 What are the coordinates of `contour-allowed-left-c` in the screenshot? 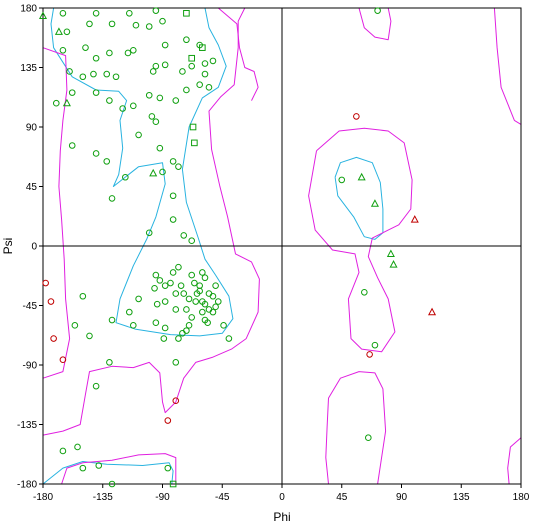 It's located at (56, 213).